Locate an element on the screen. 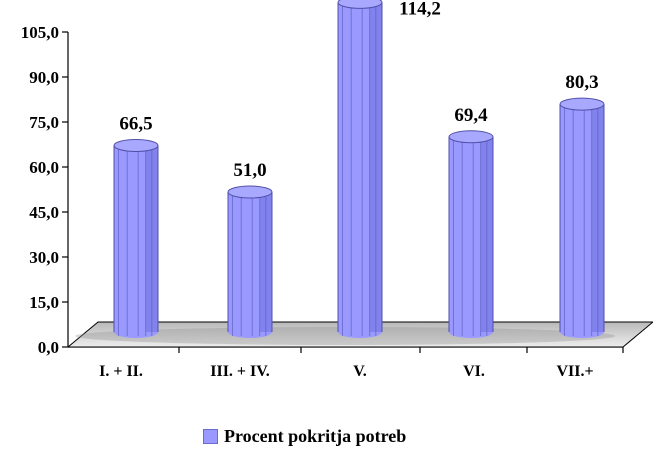 Image resolution: width=653 pixels, height=454 pixels. x-category-label: VI. is located at coordinates (474, 371).